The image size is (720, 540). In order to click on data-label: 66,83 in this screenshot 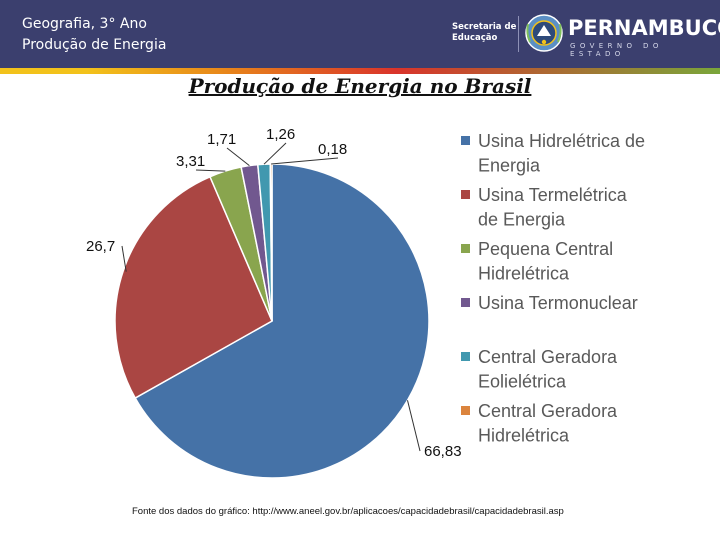, I will do `click(443, 451)`.